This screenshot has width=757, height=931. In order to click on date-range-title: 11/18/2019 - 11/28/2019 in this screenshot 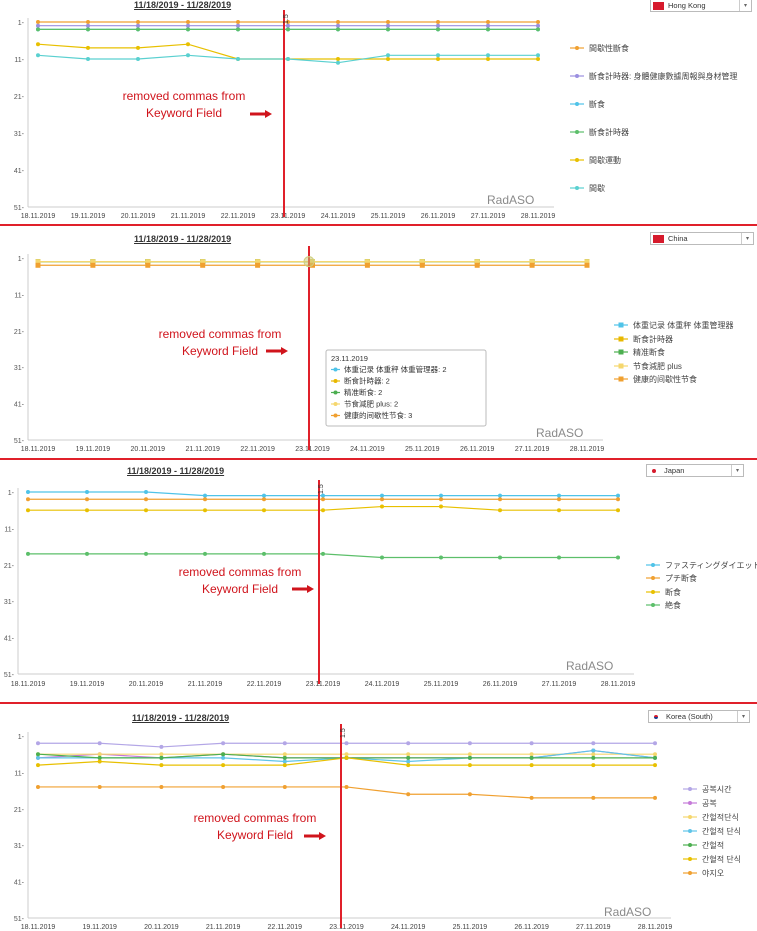, I will do `click(176, 471)`.